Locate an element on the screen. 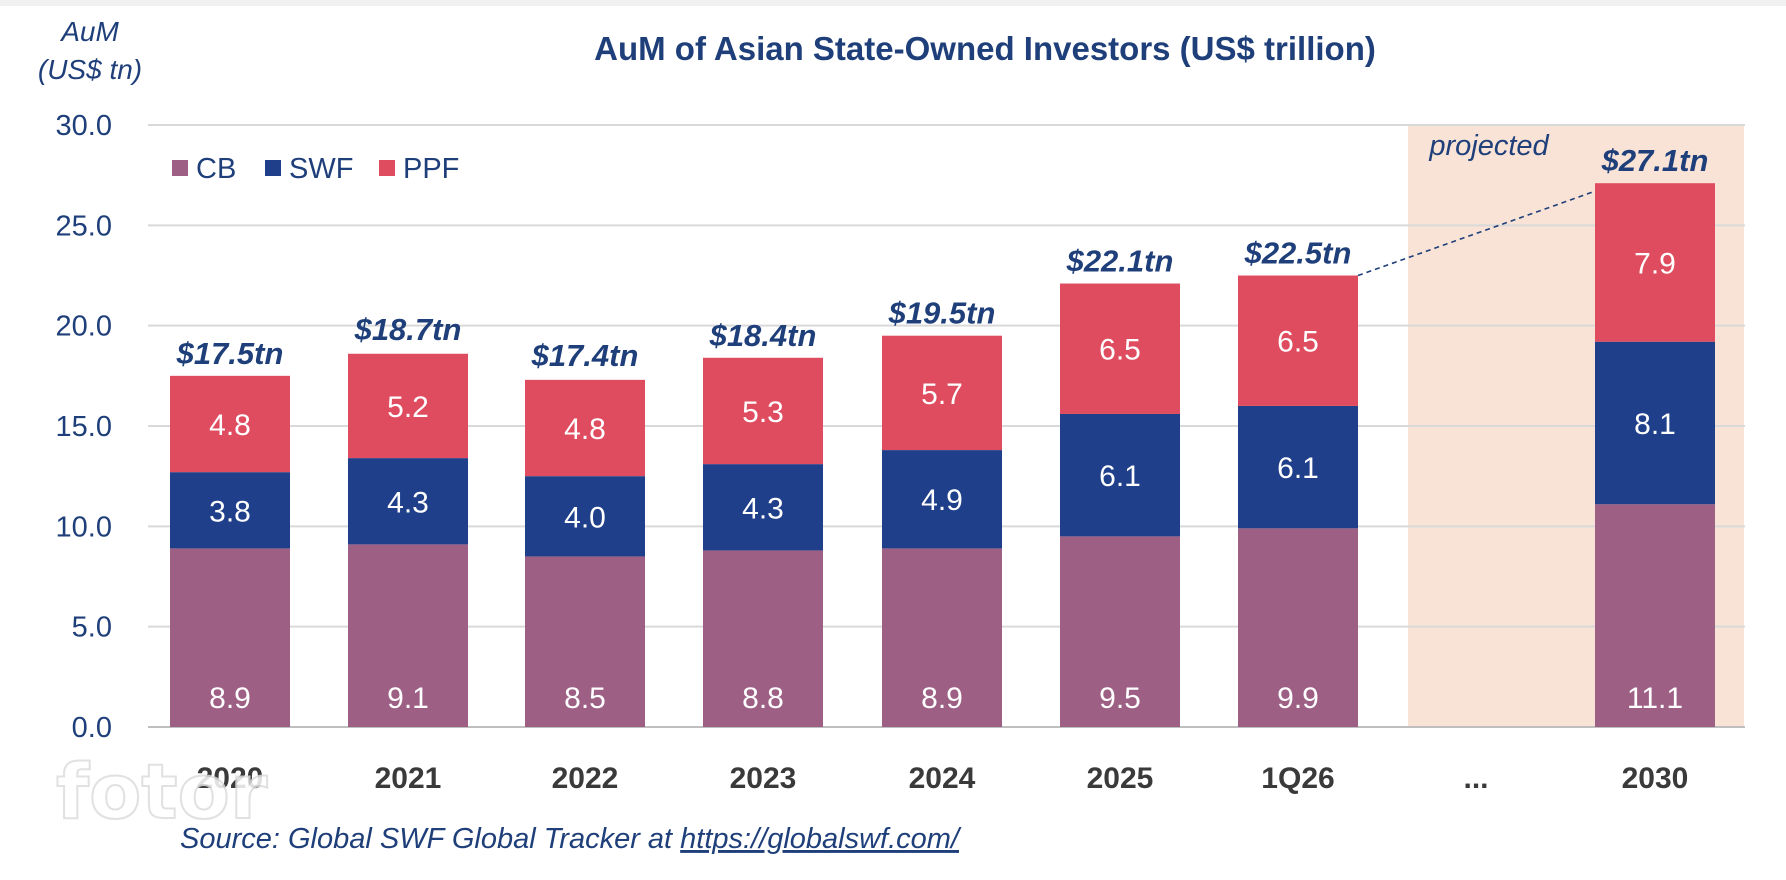 The height and width of the screenshot is (880, 1786). bar-value-label: 9.9 is located at coordinates (1298, 698).